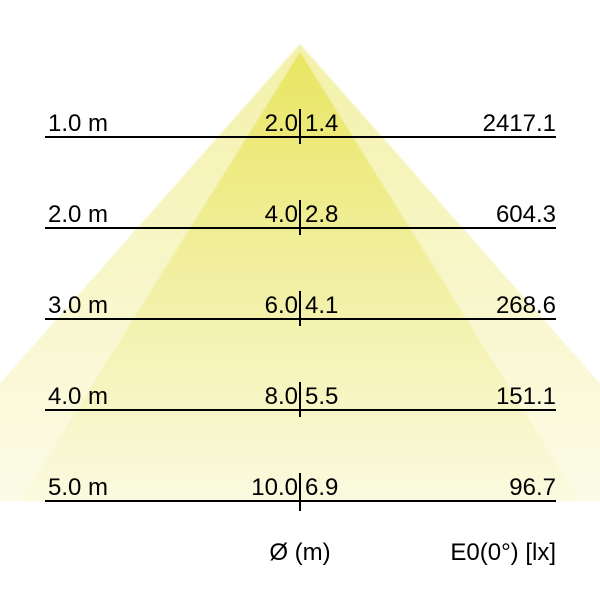  I want to click on illuminance-value: 268.6, so click(525, 305).